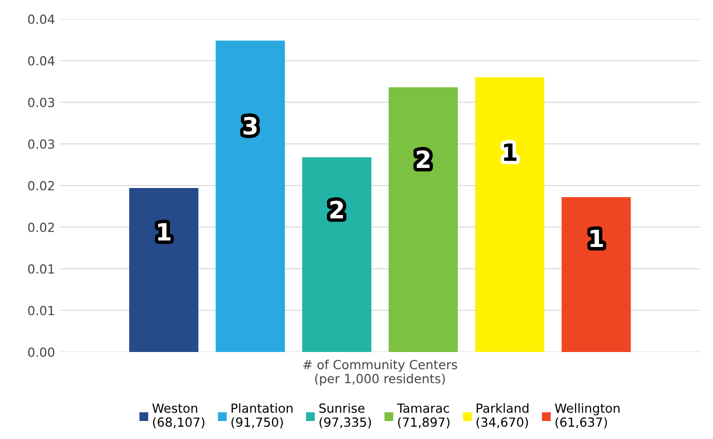 This screenshot has height=439, width=713. What do you see at coordinates (502, 415) in the screenshot?
I see `legend-label: Parkland (34,670)` at bounding box center [502, 415].